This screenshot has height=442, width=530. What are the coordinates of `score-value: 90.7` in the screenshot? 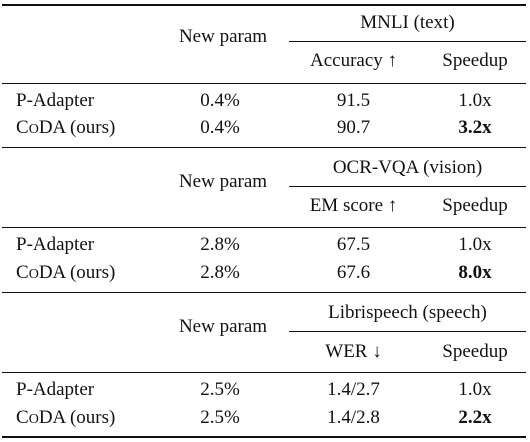 It's located at (353, 127).